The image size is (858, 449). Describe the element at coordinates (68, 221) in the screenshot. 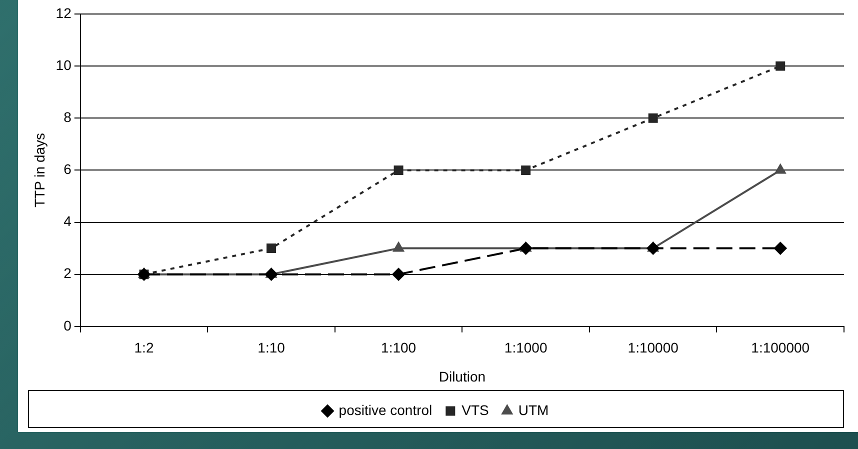

I see `y-tick-label: 4` at that location.